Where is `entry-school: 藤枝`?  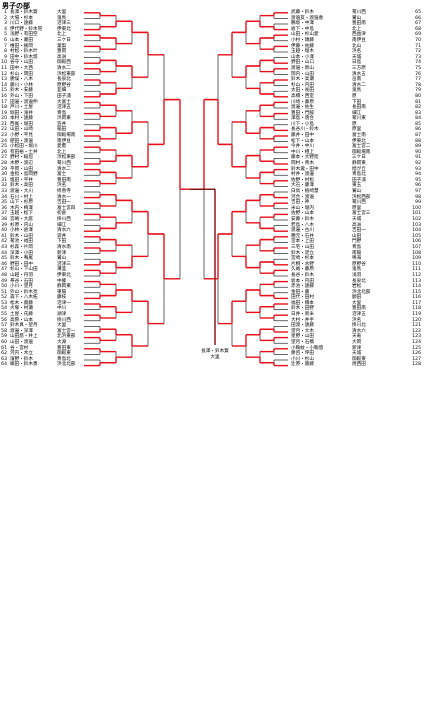
entry-school: 藤枝 is located at coordinates (62, 298).